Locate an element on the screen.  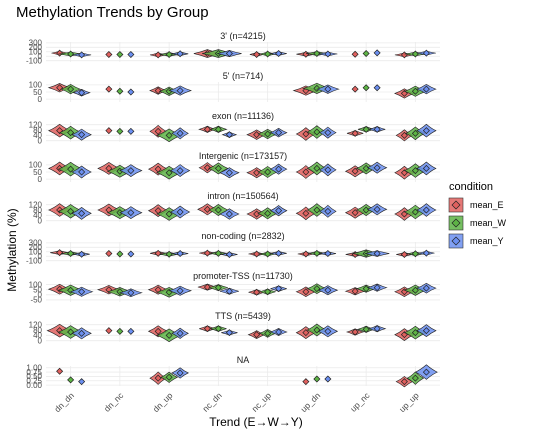
legend-diamond-icon is located at coordinates (456, 223).